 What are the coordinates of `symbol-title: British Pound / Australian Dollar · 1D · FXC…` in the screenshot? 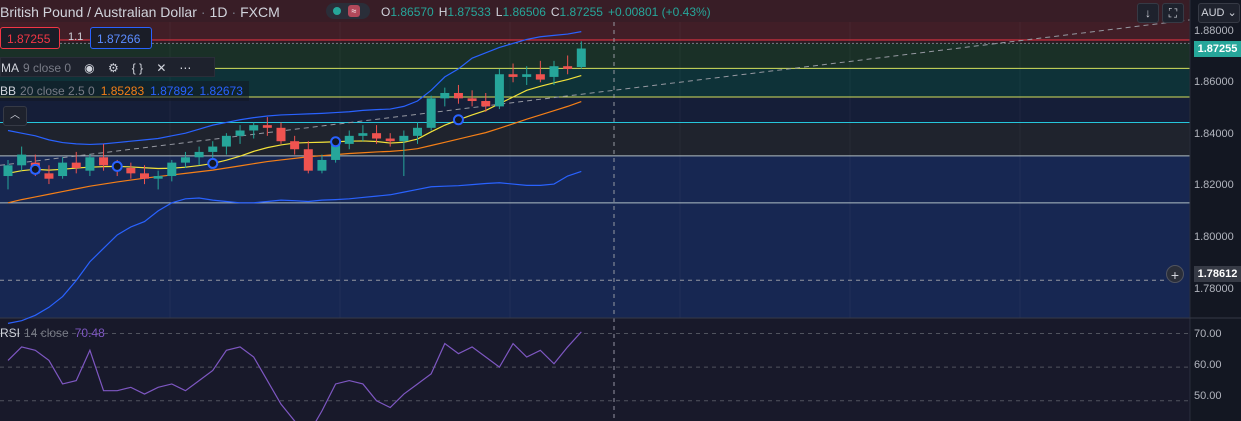 It's located at (140, 12).